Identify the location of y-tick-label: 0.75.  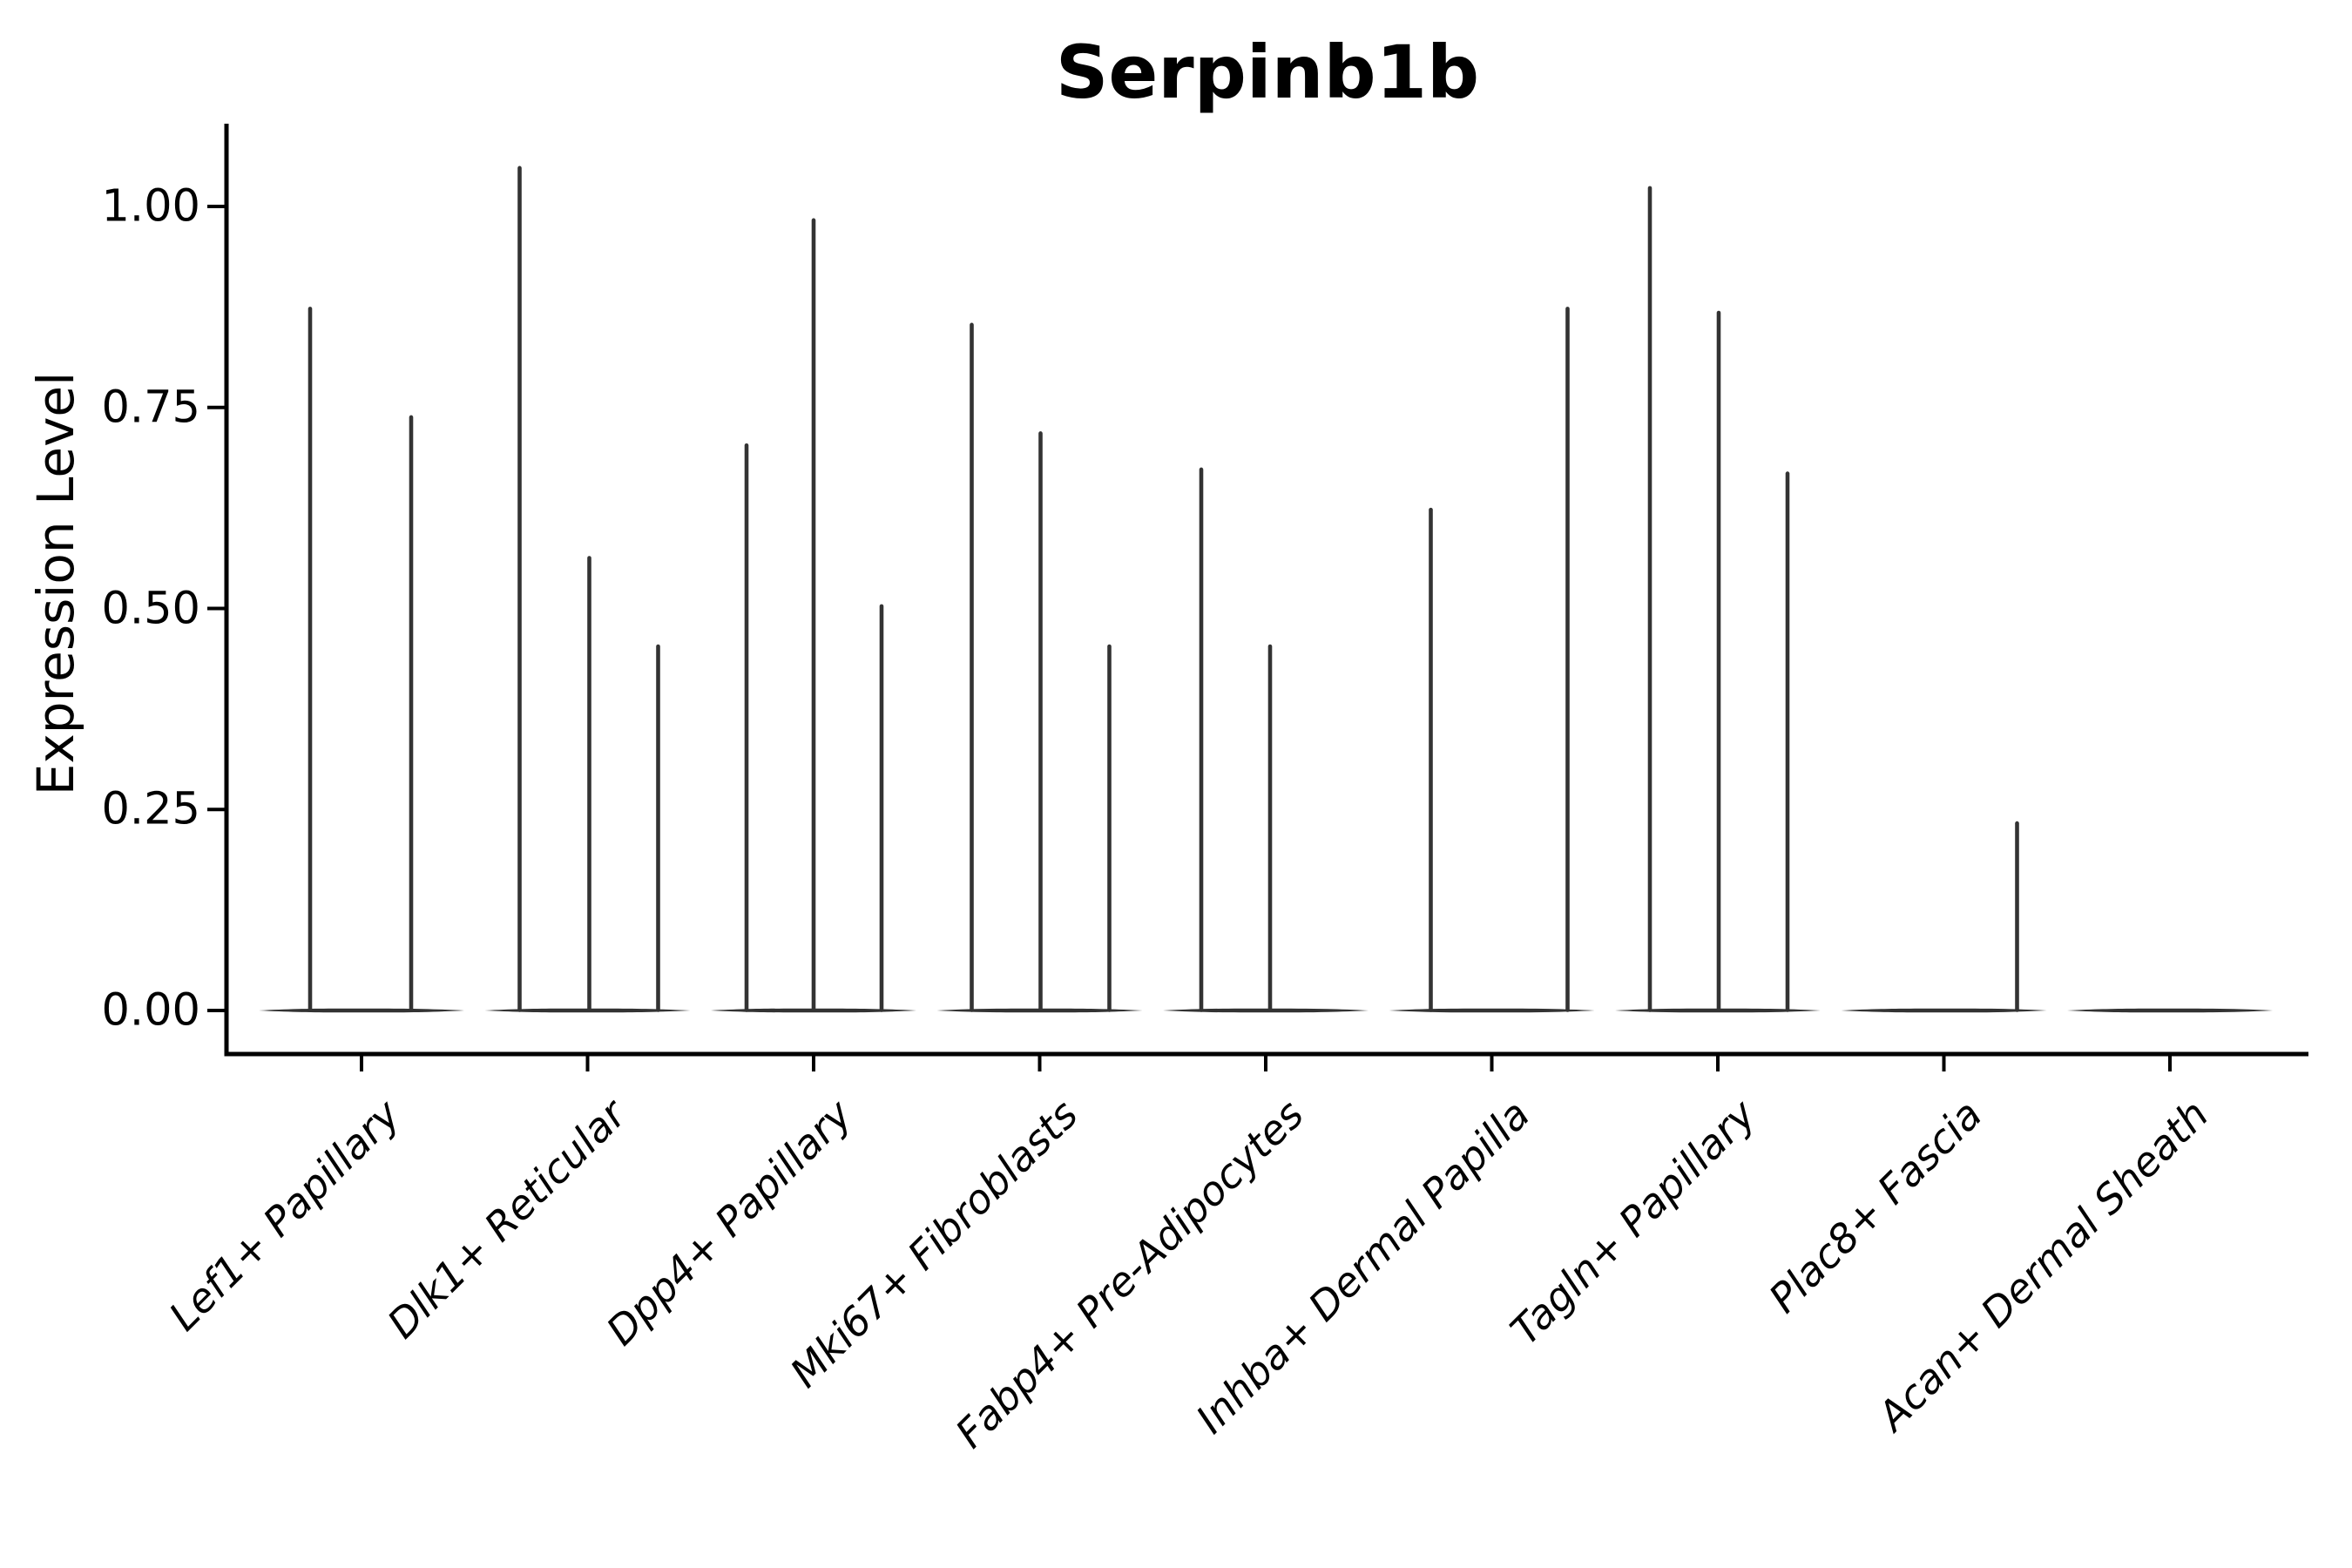
(150, 408).